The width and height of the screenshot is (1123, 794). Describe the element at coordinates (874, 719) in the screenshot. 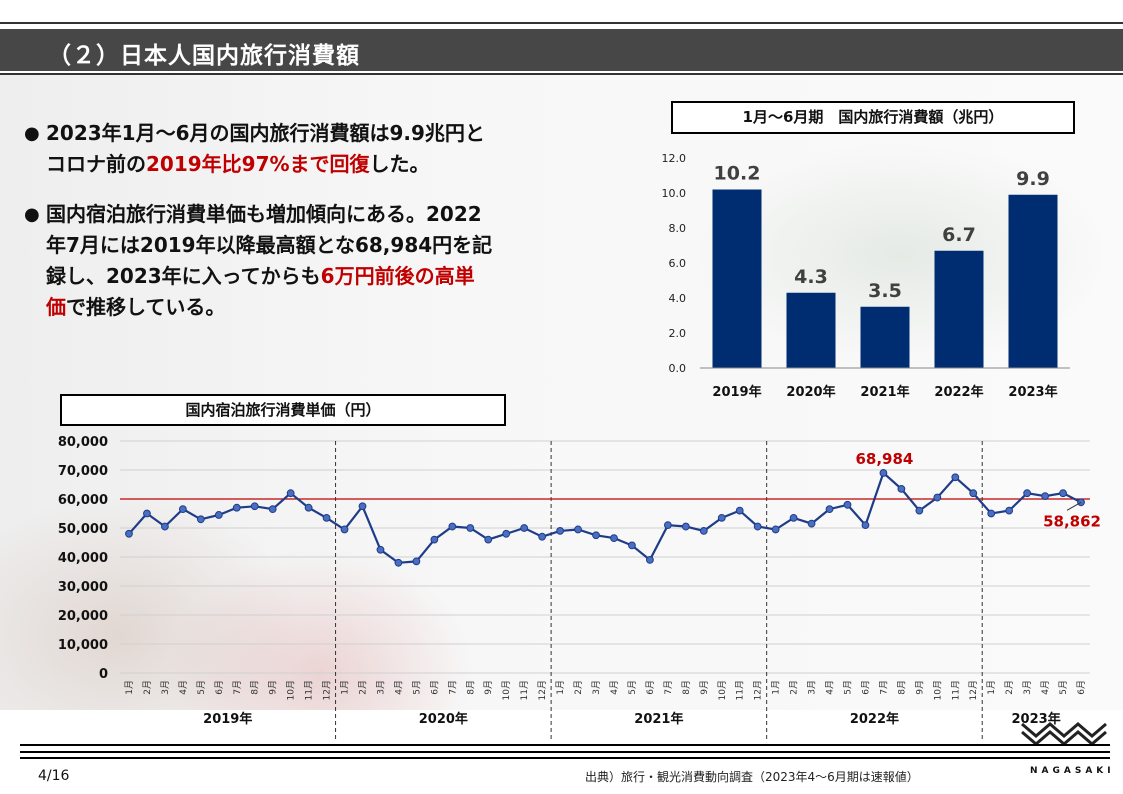

I see `year-label: 2022年` at that location.